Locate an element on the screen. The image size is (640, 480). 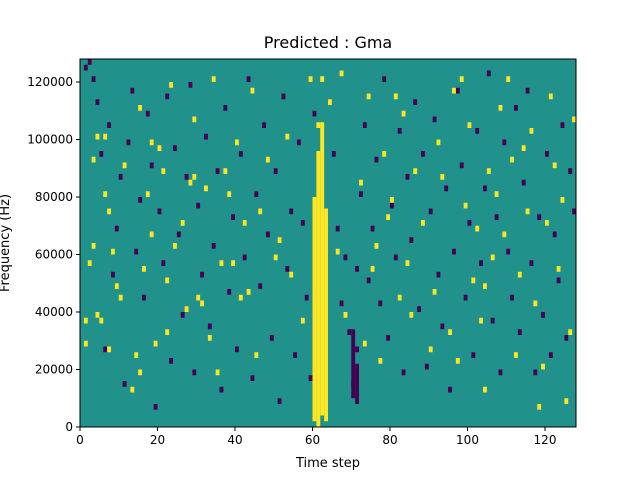
x-tick-label: 120 is located at coordinates (545, 440).